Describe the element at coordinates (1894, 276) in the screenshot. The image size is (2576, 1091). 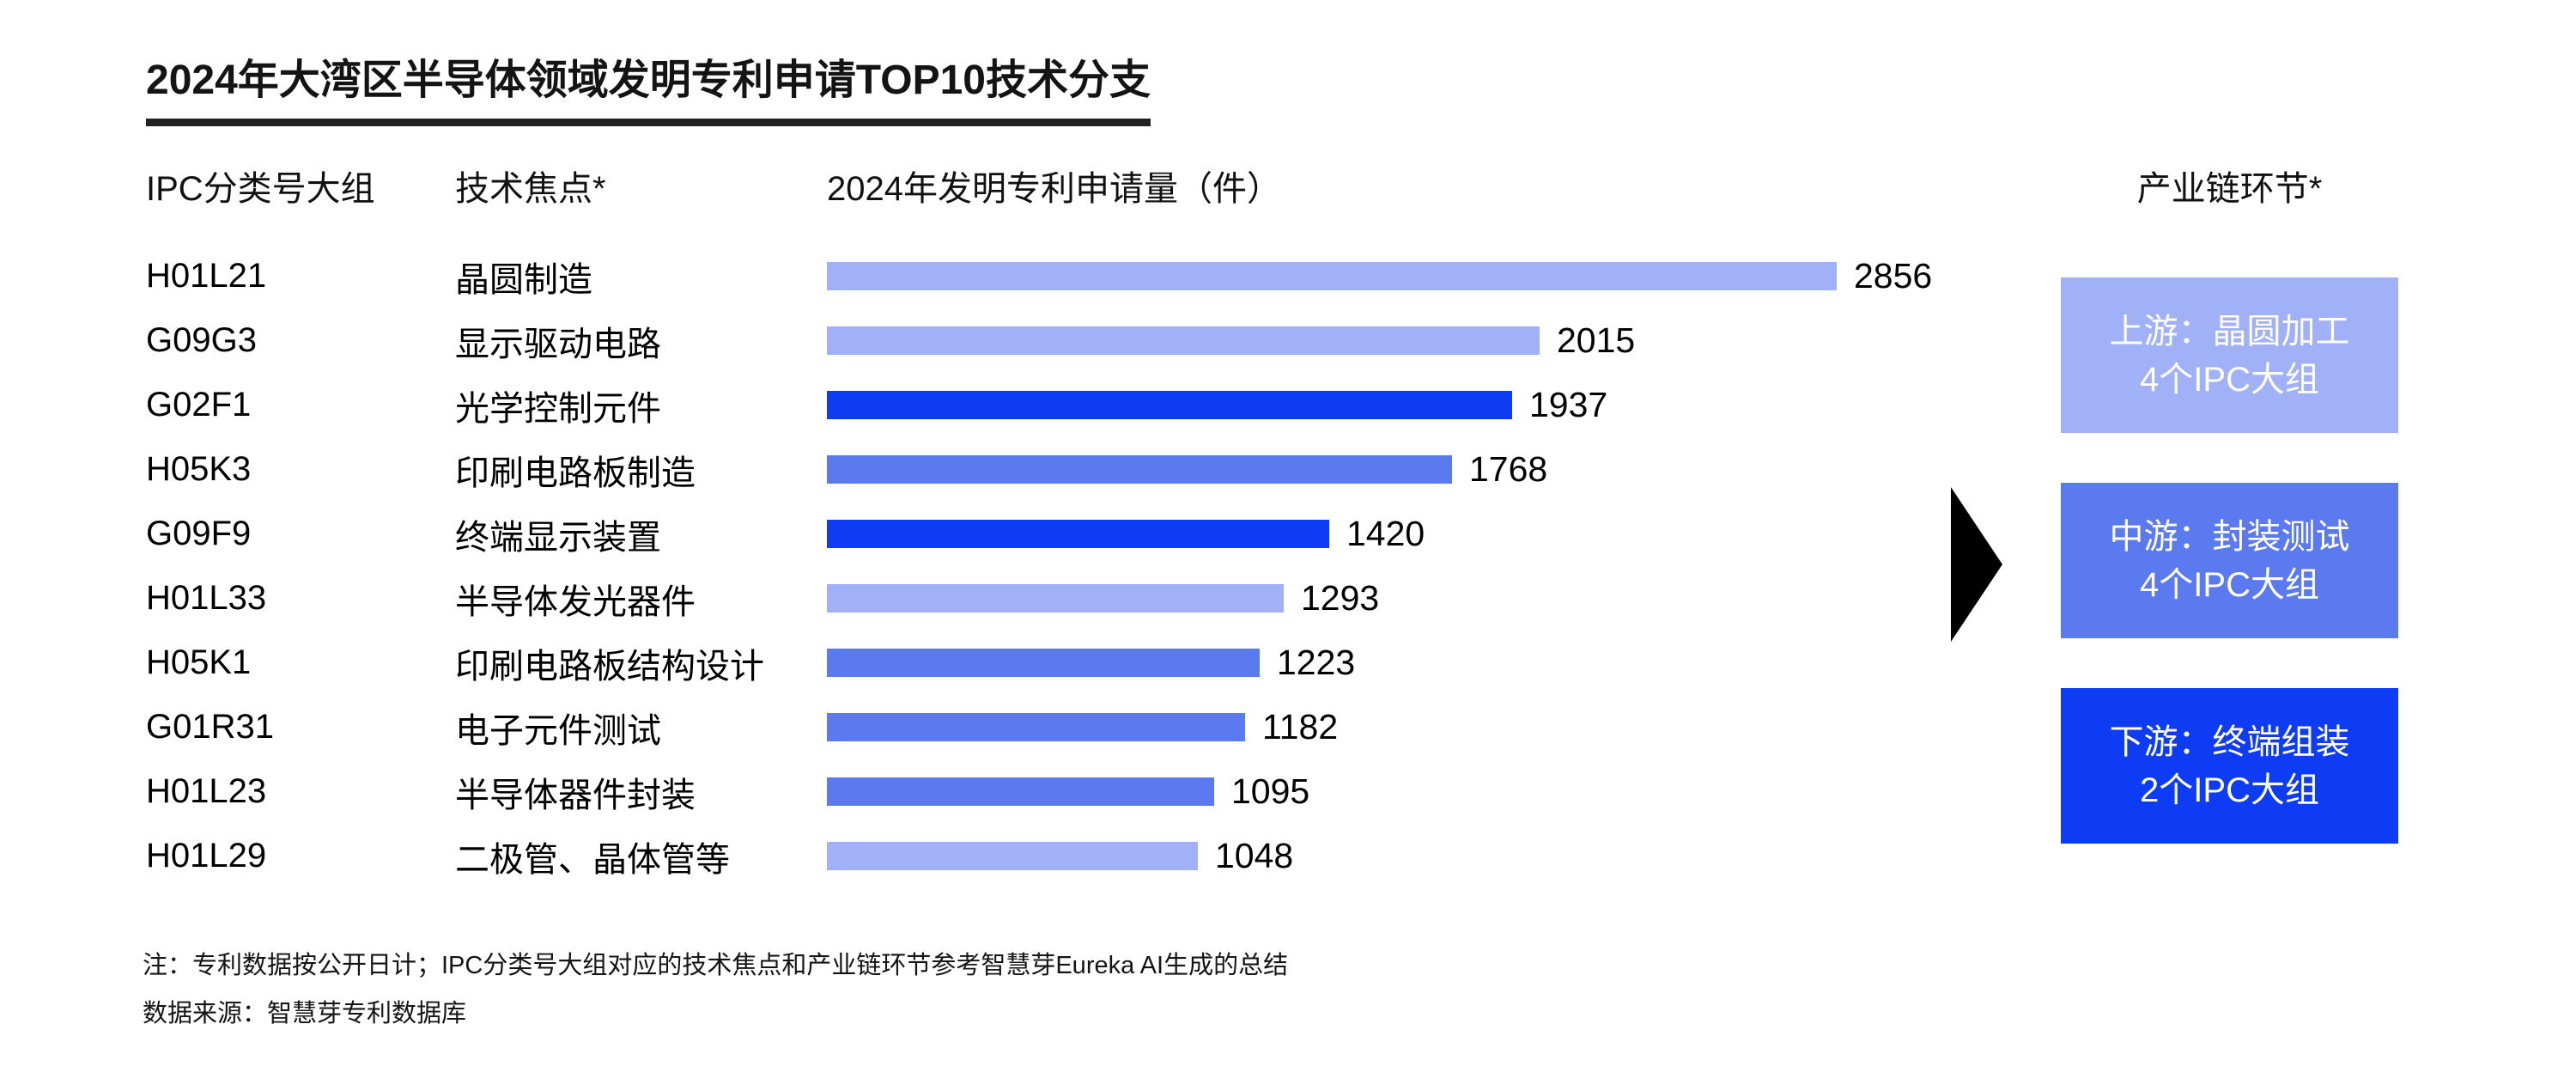
I see `bar-value: 2856` at that location.